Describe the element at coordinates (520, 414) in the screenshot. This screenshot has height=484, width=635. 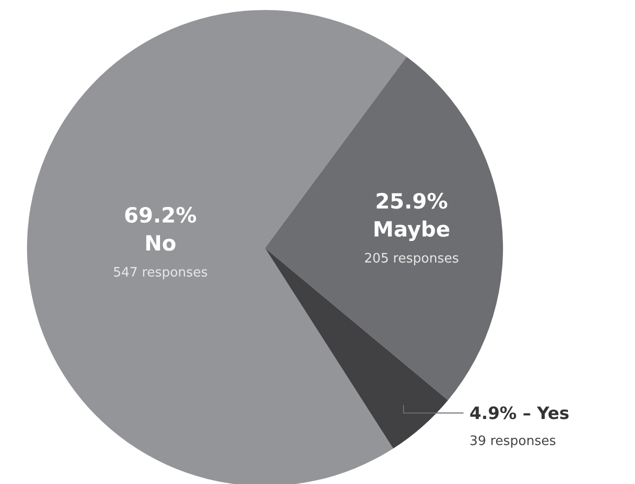
I see `slice-label: 4.9% – Yes` at that location.